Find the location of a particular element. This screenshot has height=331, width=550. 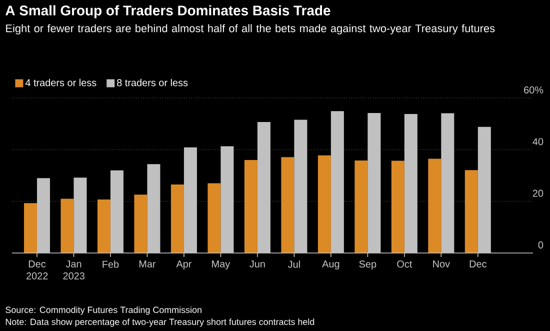

x-tick-label: Aug is located at coordinates (331, 265).